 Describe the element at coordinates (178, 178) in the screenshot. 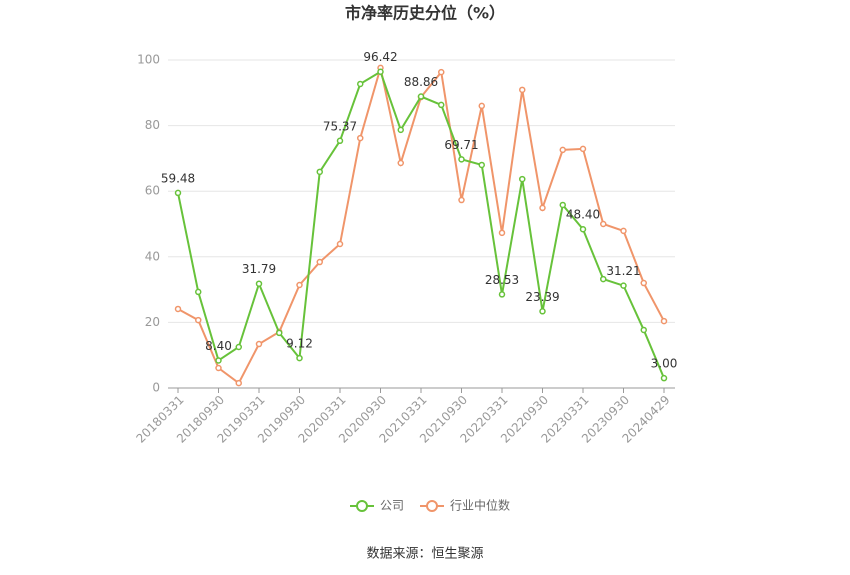

I see `data-label: 59.48` at that location.